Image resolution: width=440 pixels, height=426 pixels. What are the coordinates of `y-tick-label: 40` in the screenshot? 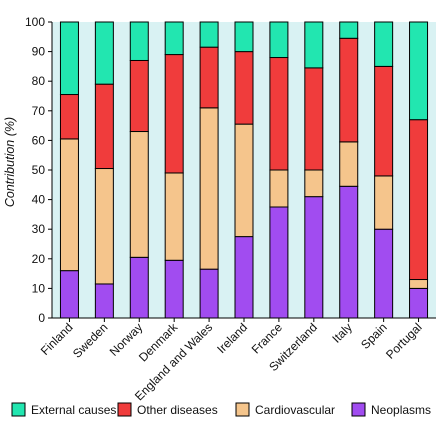 It's located at (39, 200).